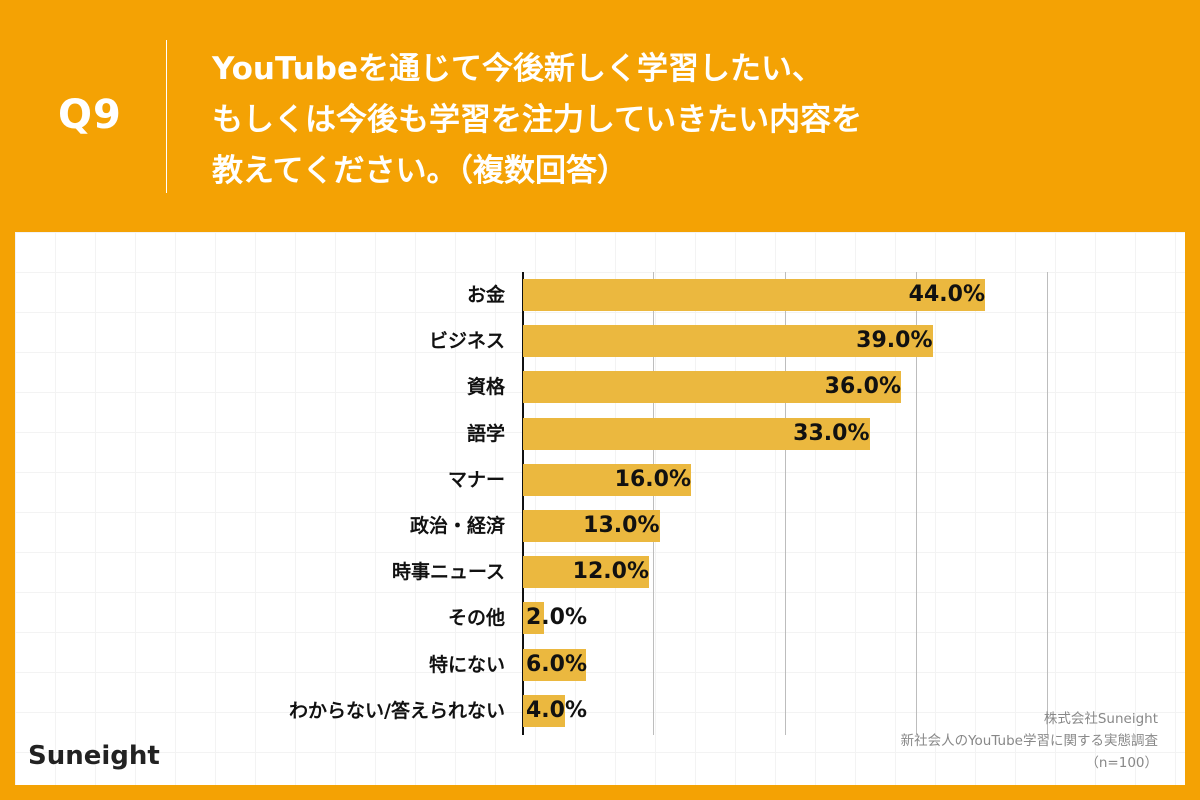  What do you see at coordinates (466, 665) in the screenshot?
I see `category-label: 特にない` at bounding box center [466, 665].